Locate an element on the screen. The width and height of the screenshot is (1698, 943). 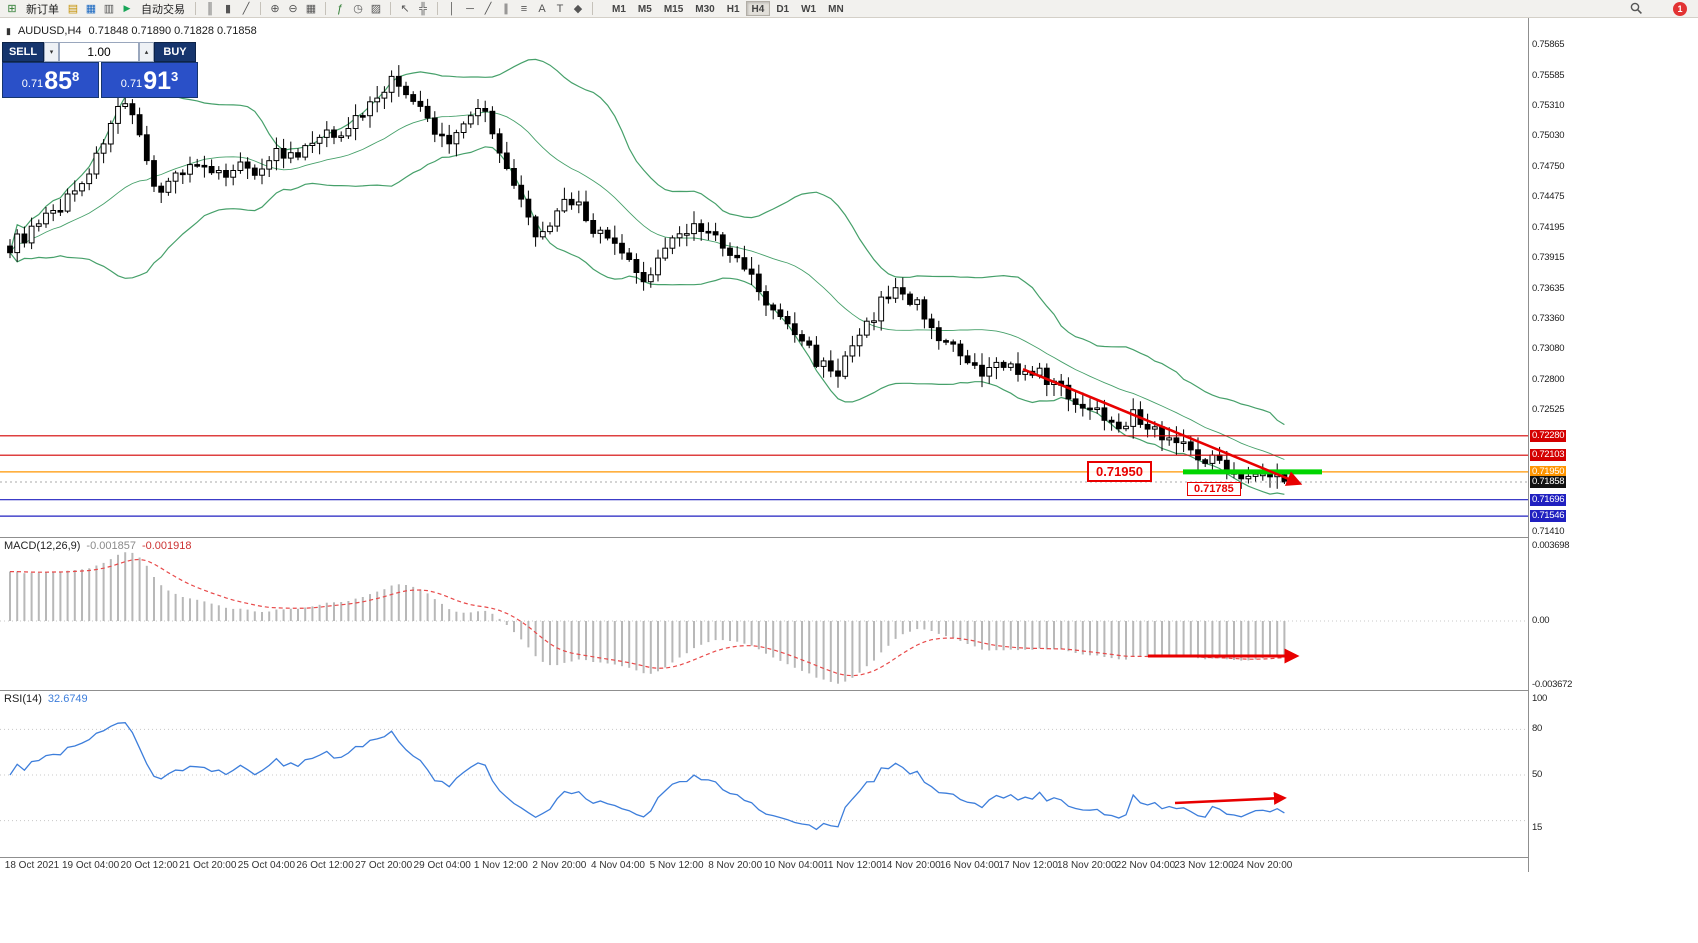
buy-button: BUY is located at coordinates (175, 52).